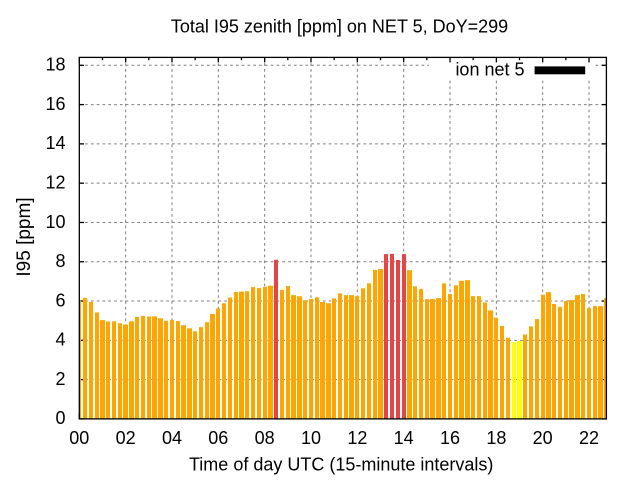 This screenshot has width=640, height=485. Describe the element at coordinates (341, 464) in the screenshot. I see `svg-text:Time of day UTC (15-minute int: Time of day UTC (15-minute intervals)` at that location.